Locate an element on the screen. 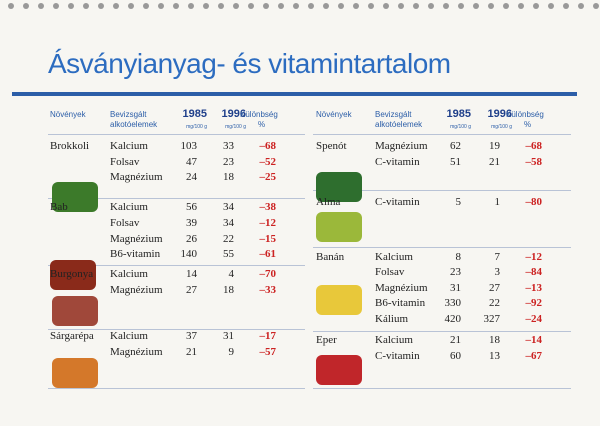 The height and width of the screenshot is (426, 600). plant-name: Burgonya is located at coordinates (72, 274).